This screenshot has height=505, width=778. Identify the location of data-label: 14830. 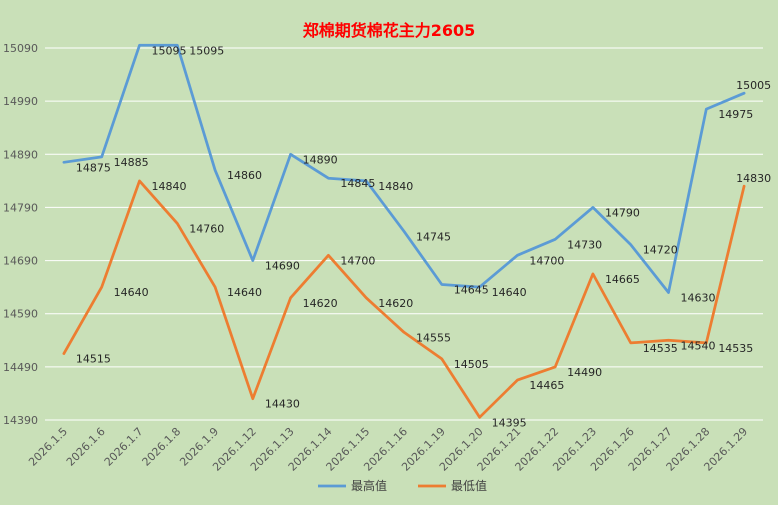
(753, 178).